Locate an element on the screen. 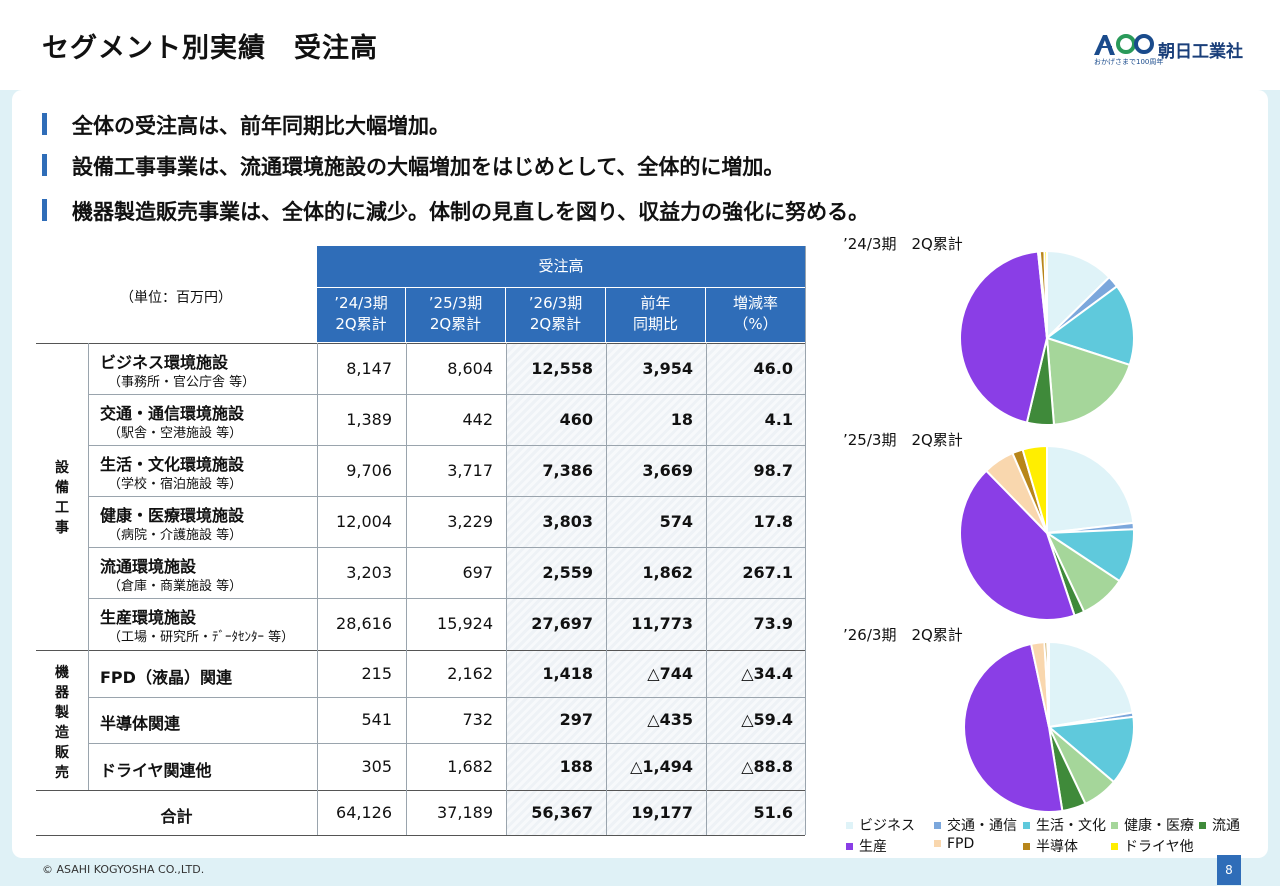 The image size is (1280, 886). legend-label: 生活・文化 is located at coordinates (1071, 826).